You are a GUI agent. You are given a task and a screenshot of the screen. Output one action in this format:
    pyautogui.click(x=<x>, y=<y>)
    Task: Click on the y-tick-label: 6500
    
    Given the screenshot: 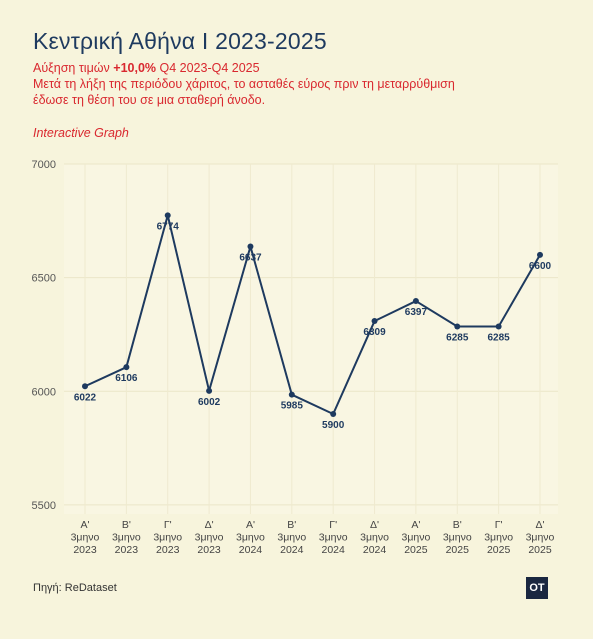 What is the action you would take?
    pyautogui.click(x=44, y=279)
    